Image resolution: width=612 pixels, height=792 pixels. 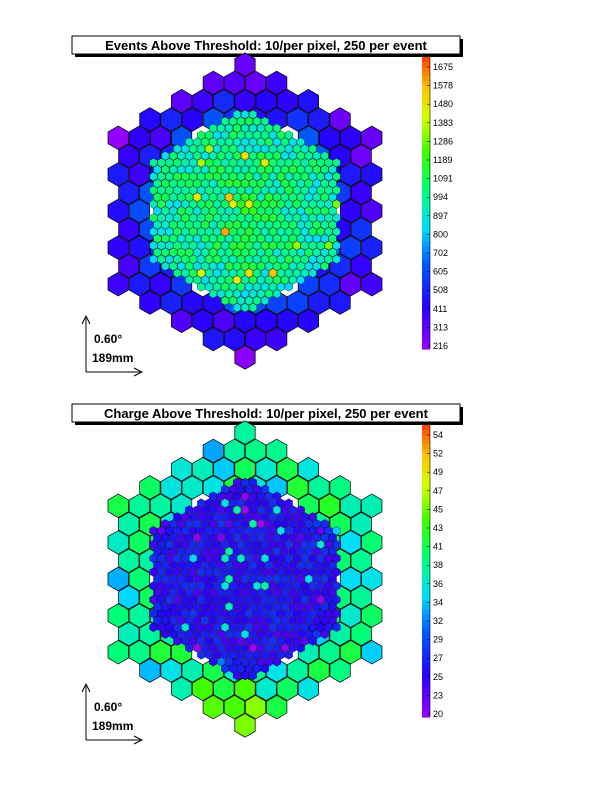 I want to click on colorbar-tick-label: 897, so click(x=440, y=216).